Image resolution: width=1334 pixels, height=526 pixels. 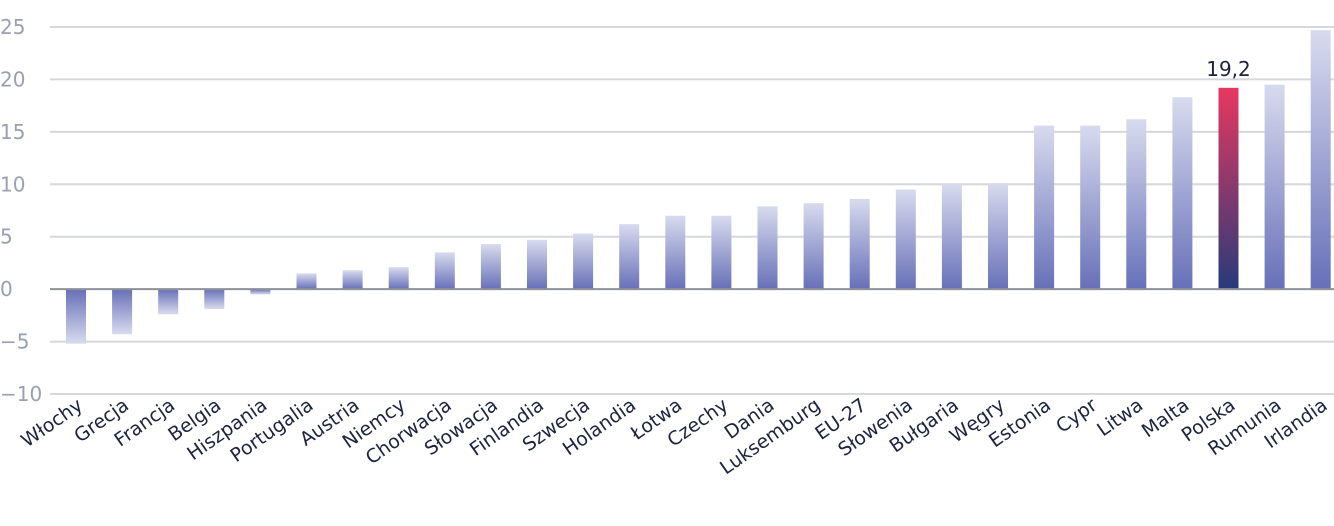 What do you see at coordinates (398, 278) in the screenshot?
I see `bar-niemcy` at bounding box center [398, 278].